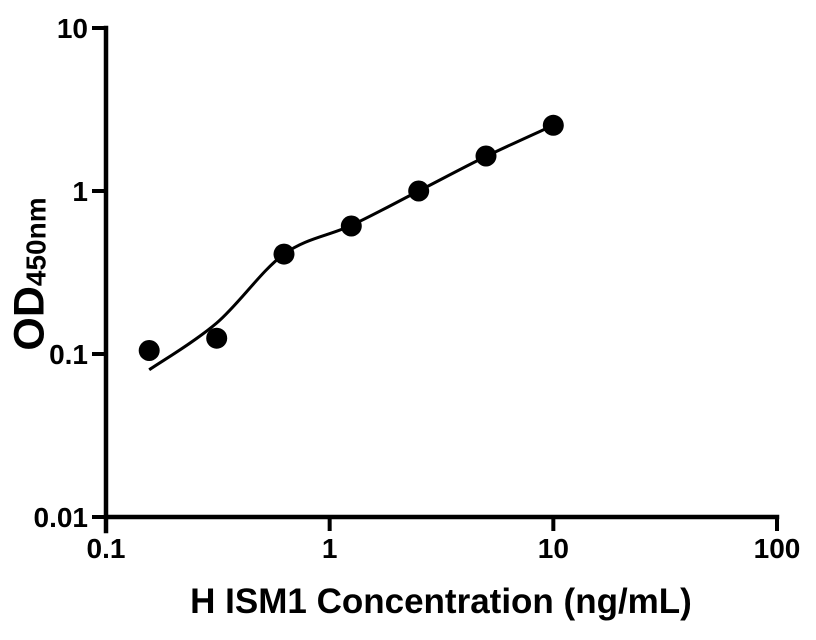  What do you see at coordinates (36, 242) in the screenshot?
I see `y-axis-title-subscript: 450nm` at bounding box center [36, 242].